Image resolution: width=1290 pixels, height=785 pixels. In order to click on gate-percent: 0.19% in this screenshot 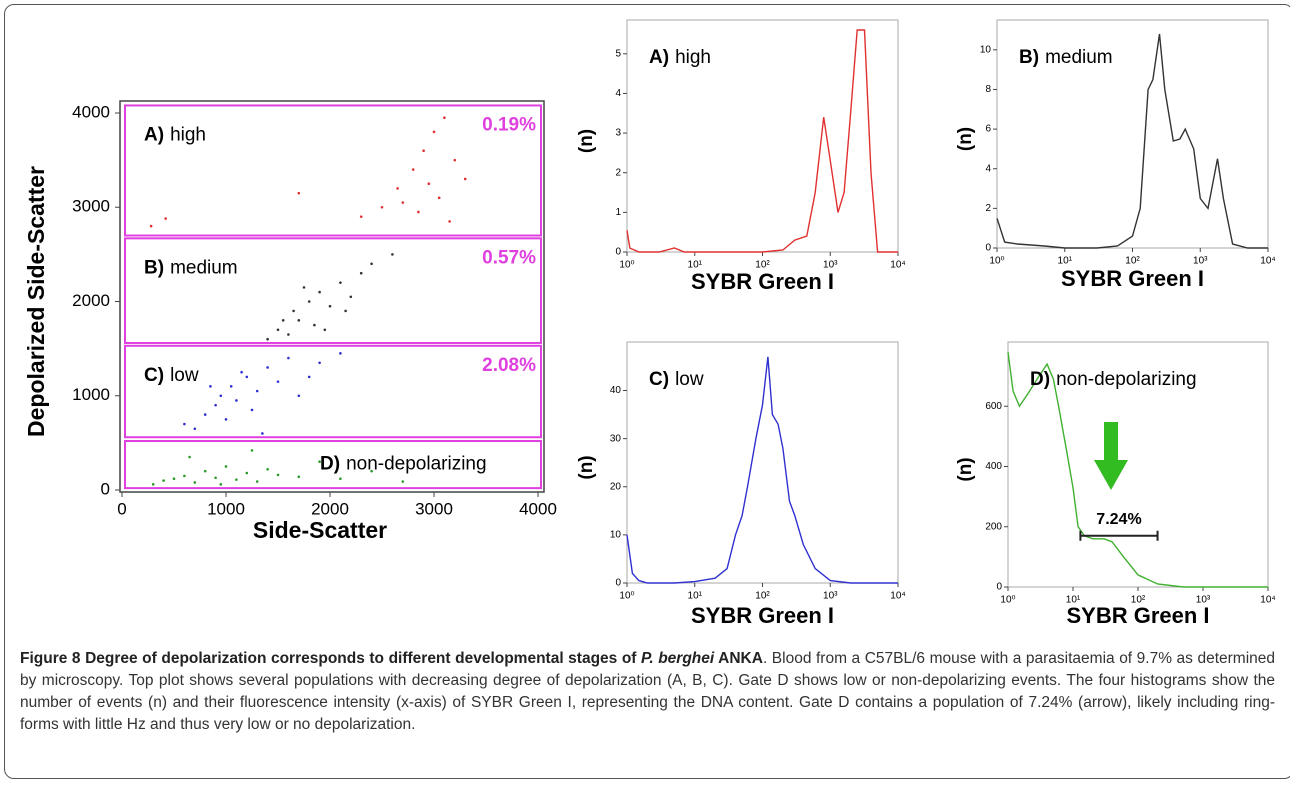, I will do `click(509, 124)`.